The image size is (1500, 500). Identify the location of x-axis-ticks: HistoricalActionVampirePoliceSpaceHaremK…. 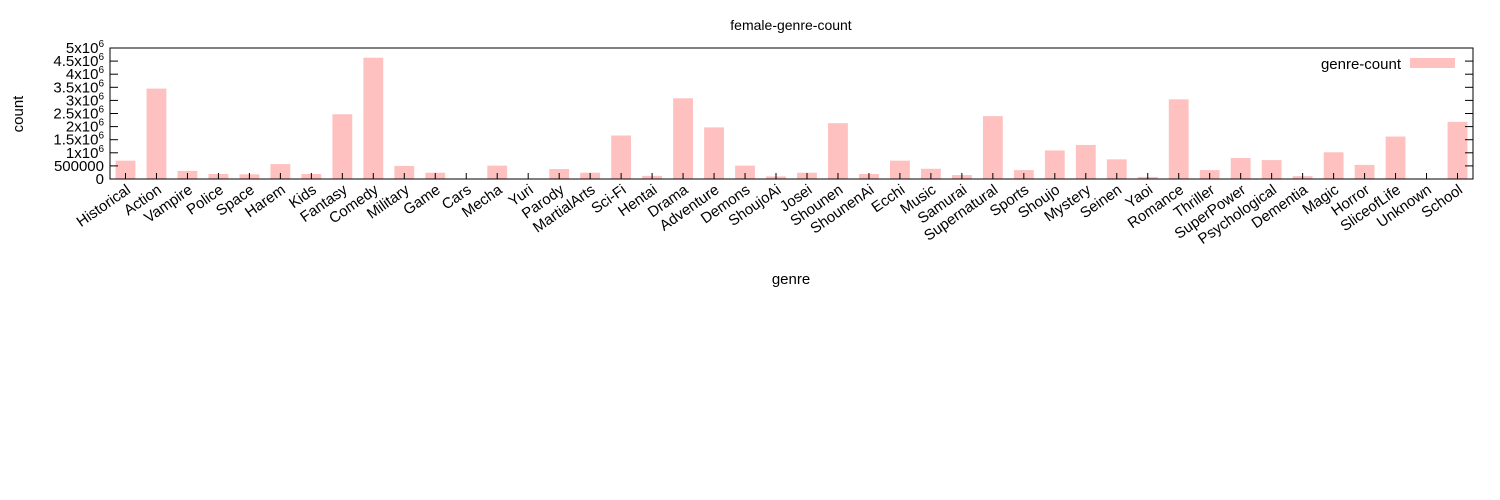
(770, 210).